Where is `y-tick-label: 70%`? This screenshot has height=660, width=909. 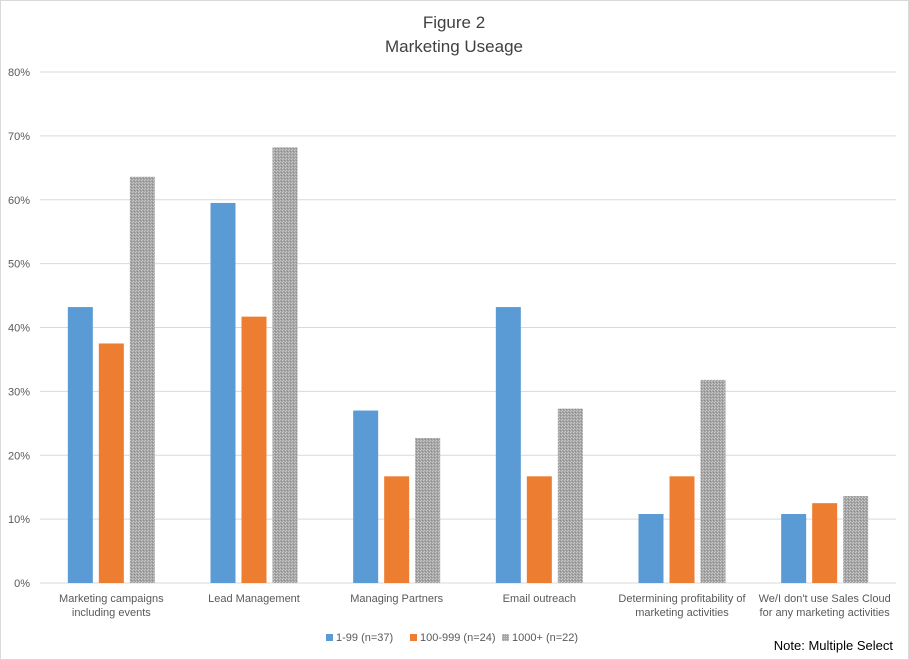
y-tick-label: 70% is located at coordinates (19, 137).